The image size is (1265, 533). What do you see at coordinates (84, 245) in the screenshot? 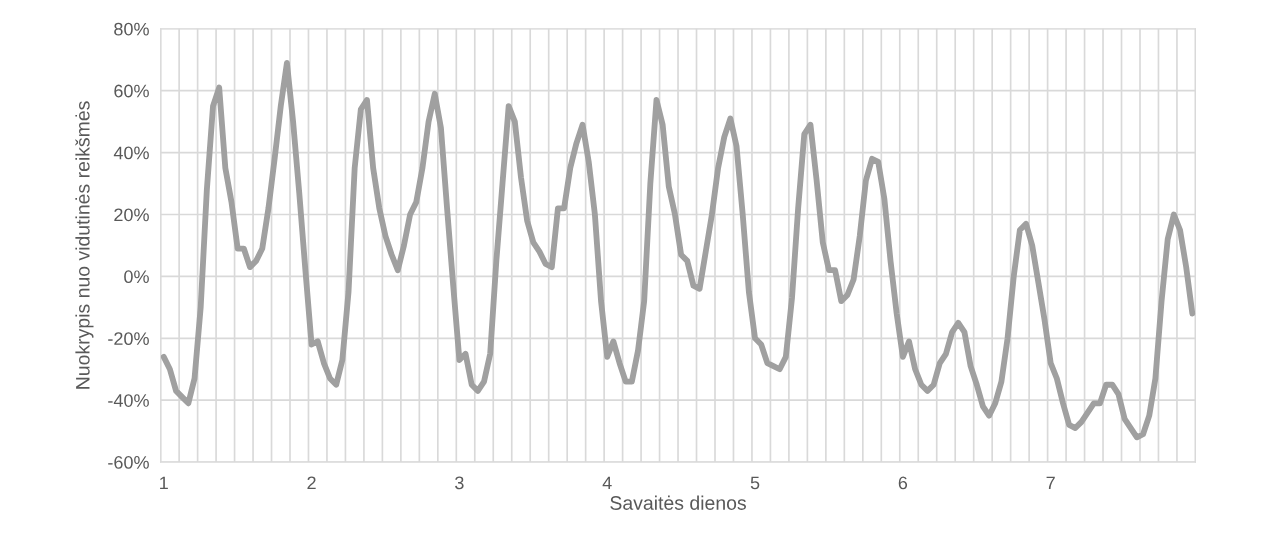
I see `y-axis-title: Nuokrypis nuo vidutinės reikšmės` at bounding box center [84, 245].